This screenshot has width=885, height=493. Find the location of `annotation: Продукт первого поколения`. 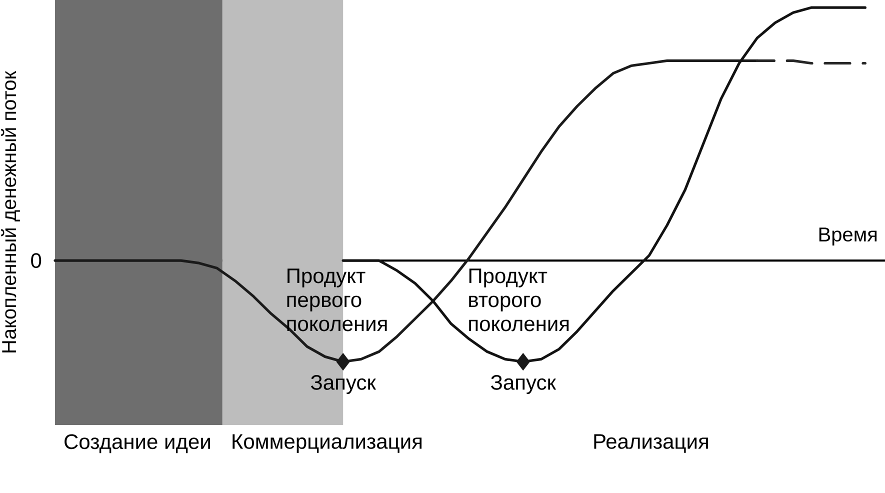

annotation: Продукт первого поколения is located at coordinates (337, 300).